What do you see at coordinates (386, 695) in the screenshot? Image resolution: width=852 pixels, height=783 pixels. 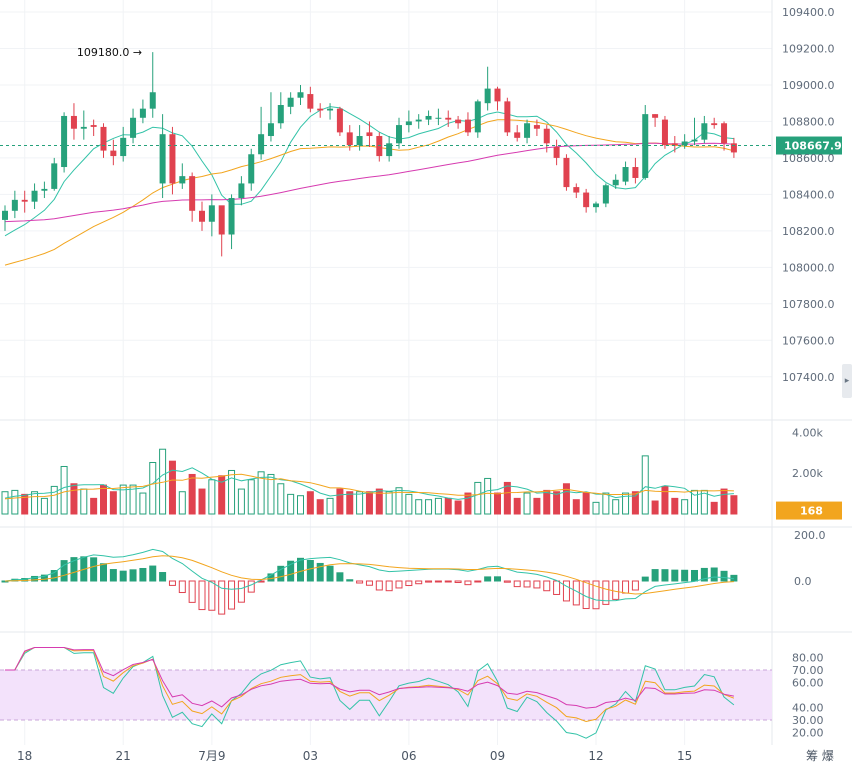 I see `rsi-band-fill` at bounding box center [386, 695].